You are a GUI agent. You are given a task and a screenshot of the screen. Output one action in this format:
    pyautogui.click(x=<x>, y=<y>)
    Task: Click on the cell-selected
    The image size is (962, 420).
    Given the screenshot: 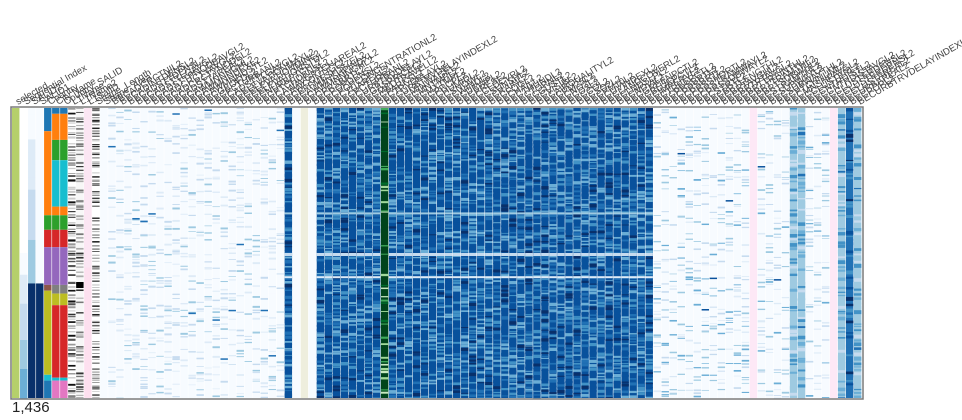 What is the action you would take?
    pyautogui.click(x=16, y=253)
    